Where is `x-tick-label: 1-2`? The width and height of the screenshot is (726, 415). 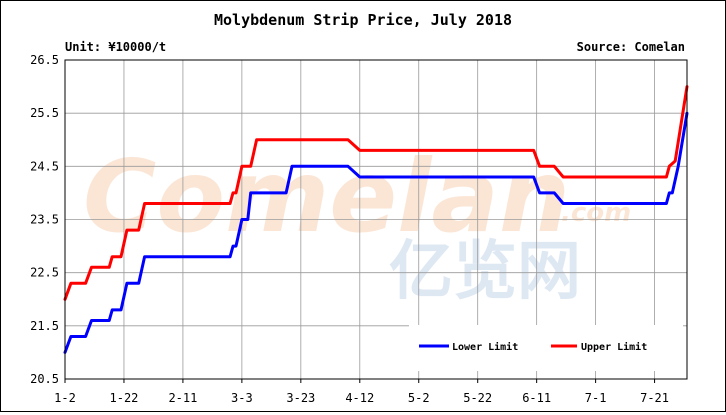 x-tick-label: 1-2 is located at coordinates (65, 398).